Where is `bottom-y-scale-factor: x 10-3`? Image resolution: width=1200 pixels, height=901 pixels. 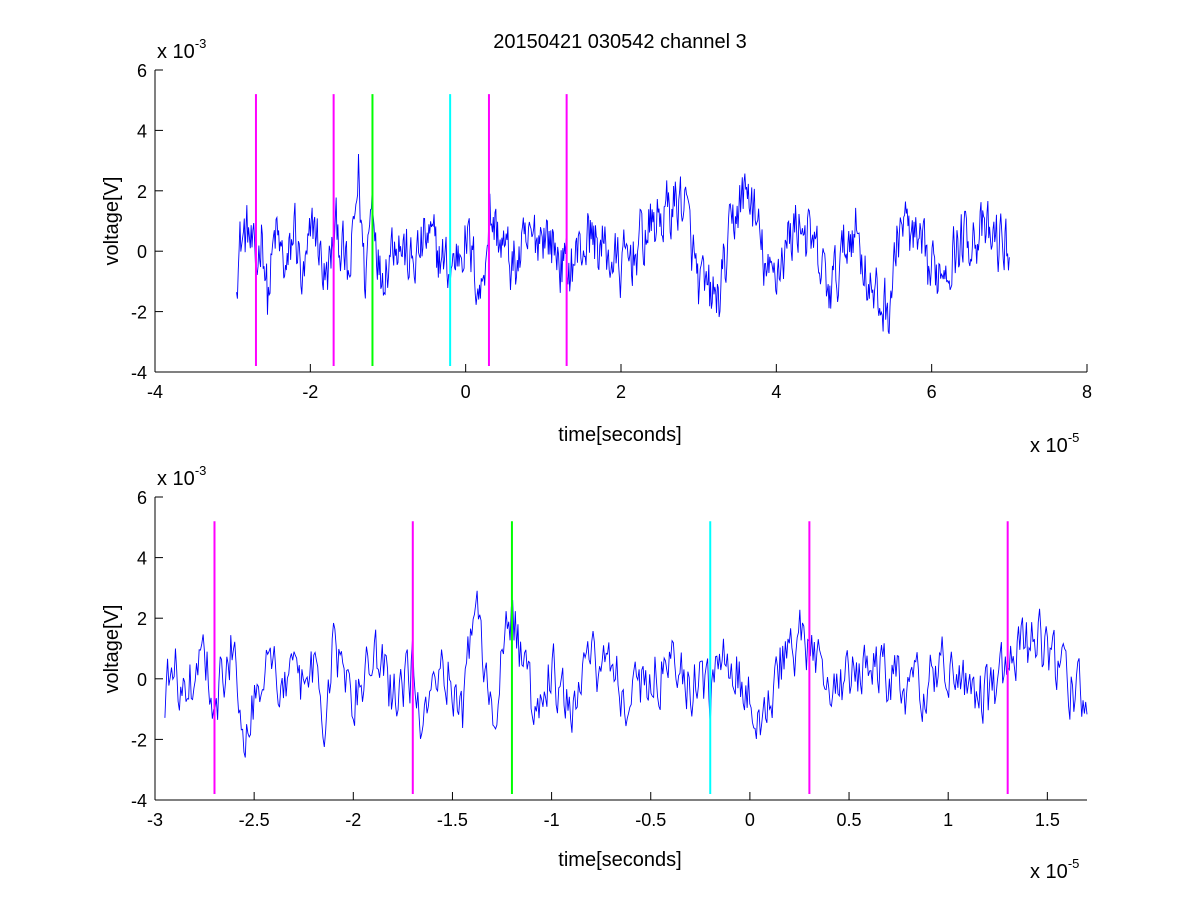 bottom-y-scale-factor: x 10-3 is located at coordinates (181, 476).